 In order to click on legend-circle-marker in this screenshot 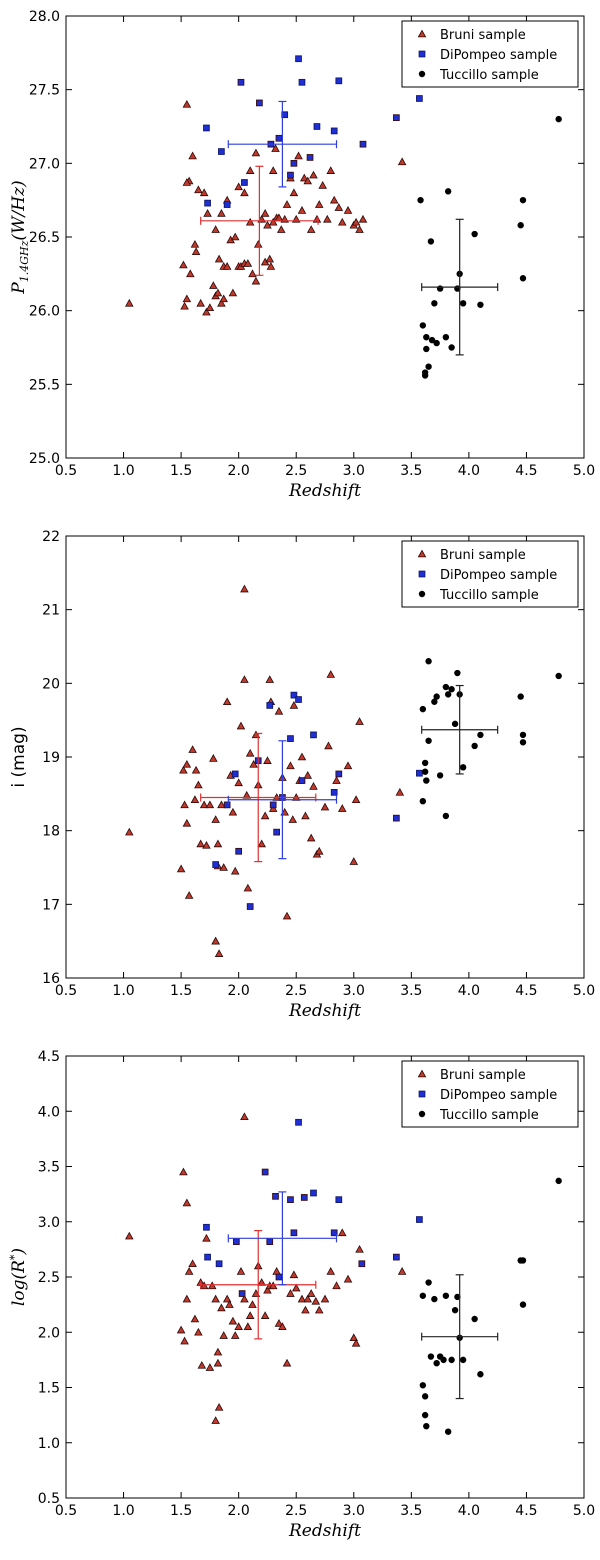, I will do `click(422, 74)`.